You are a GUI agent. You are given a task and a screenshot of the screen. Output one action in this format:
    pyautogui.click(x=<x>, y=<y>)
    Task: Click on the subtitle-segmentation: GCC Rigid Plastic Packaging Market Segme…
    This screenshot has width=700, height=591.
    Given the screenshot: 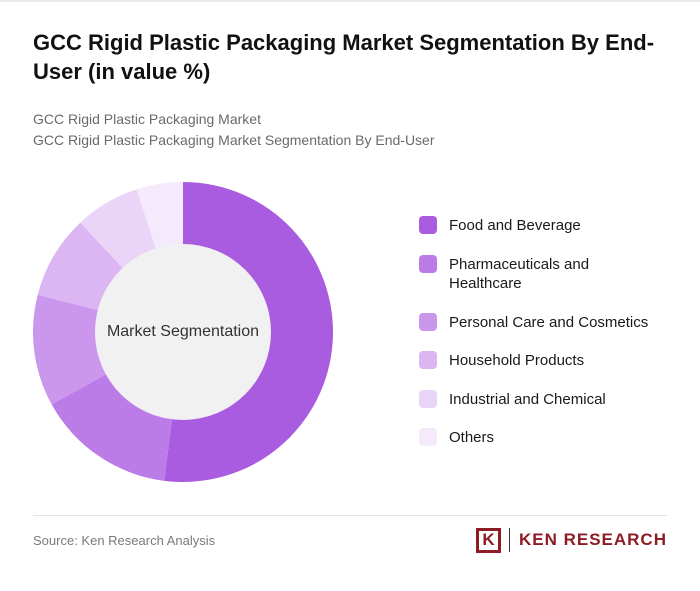 What is the action you would take?
    pyautogui.click(x=234, y=140)
    